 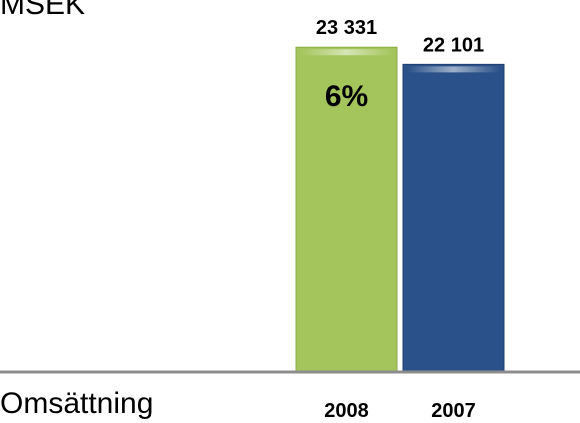 I want to click on bar-highlight-2008, so click(x=346, y=52).